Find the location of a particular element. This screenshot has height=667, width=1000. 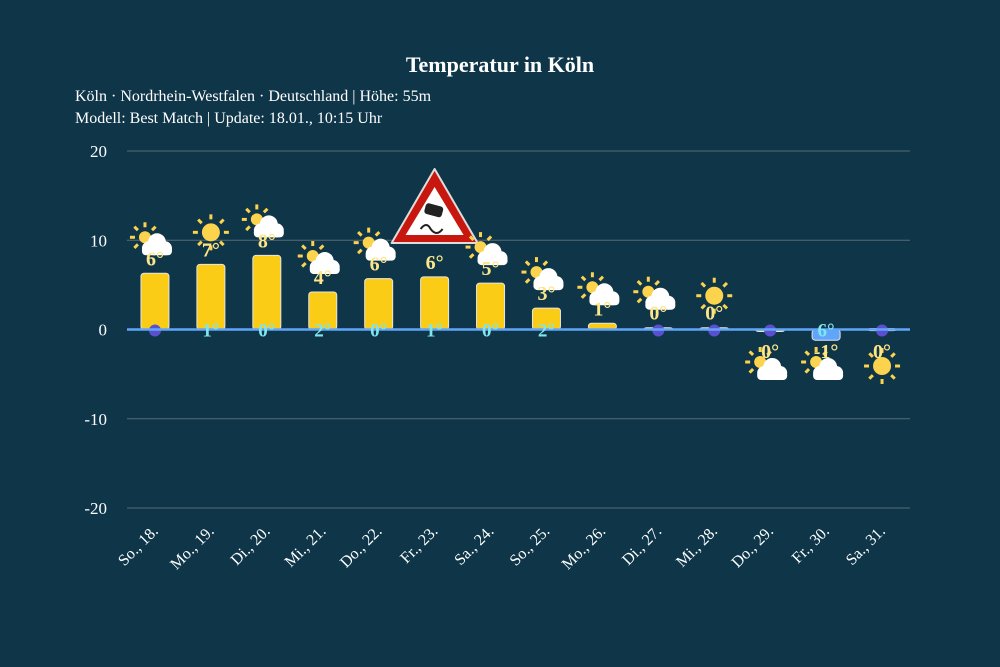

x-tick-label: Mo., 26. is located at coordinates (584, 548).